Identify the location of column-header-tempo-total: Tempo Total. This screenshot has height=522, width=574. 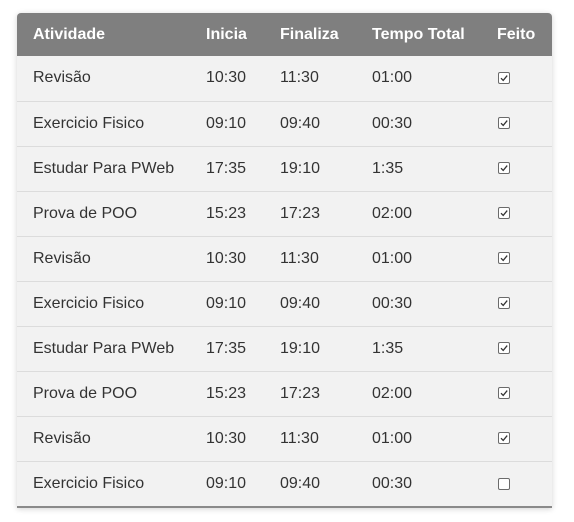
(418, 34).